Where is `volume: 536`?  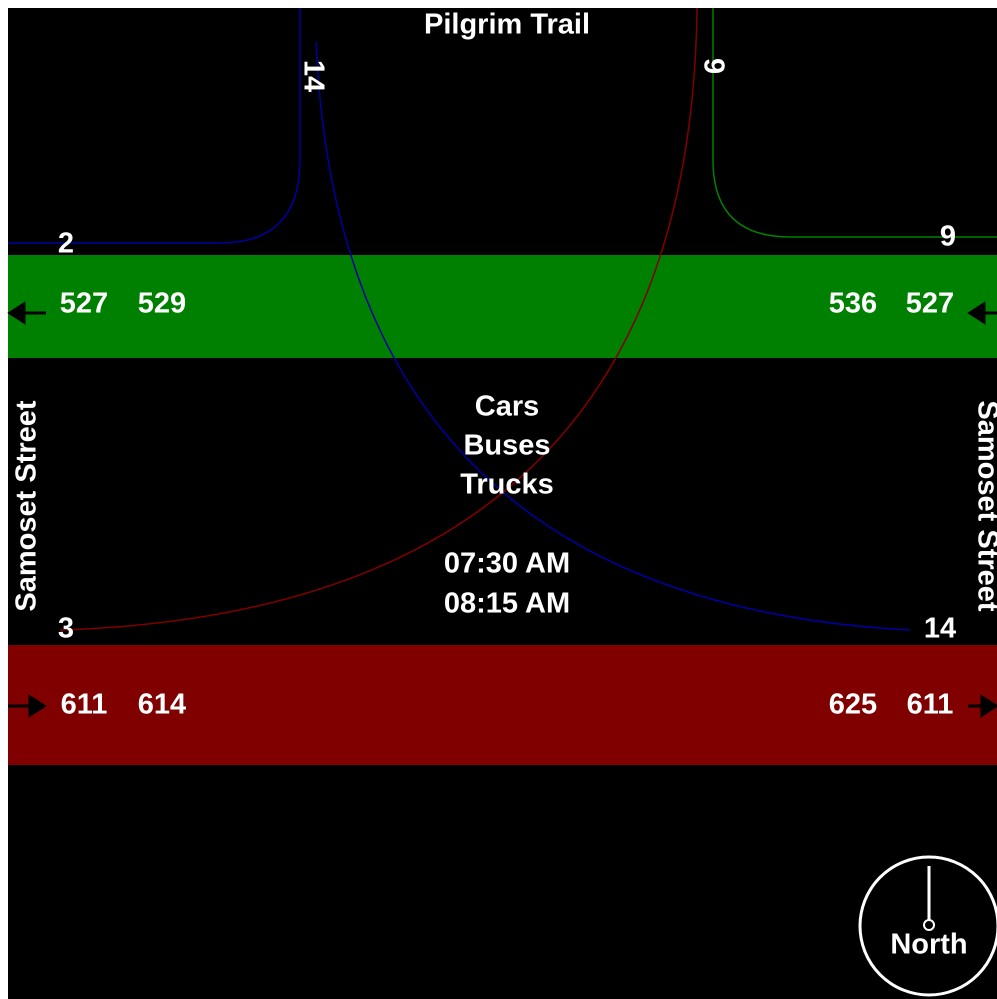 volume: 536 is located at coordinates (853, 304).